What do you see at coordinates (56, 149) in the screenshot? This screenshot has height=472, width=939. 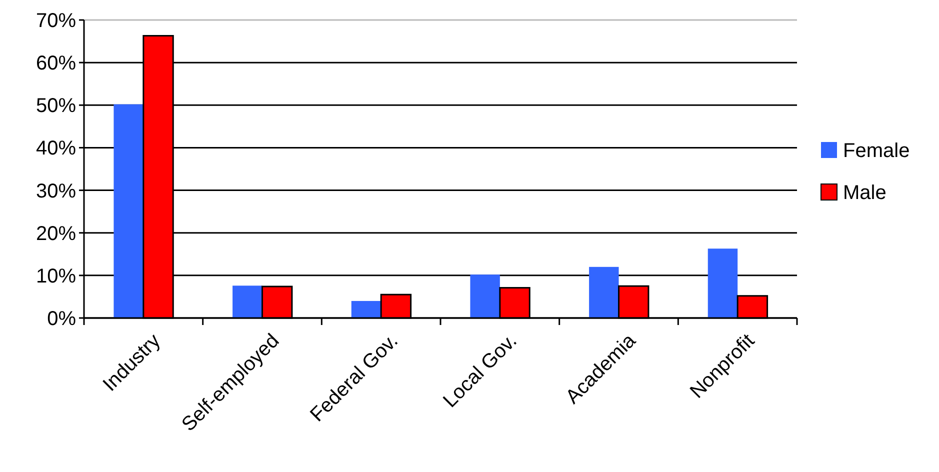 I see `y-tick-label: 40%` at bounding box center [56, 149].